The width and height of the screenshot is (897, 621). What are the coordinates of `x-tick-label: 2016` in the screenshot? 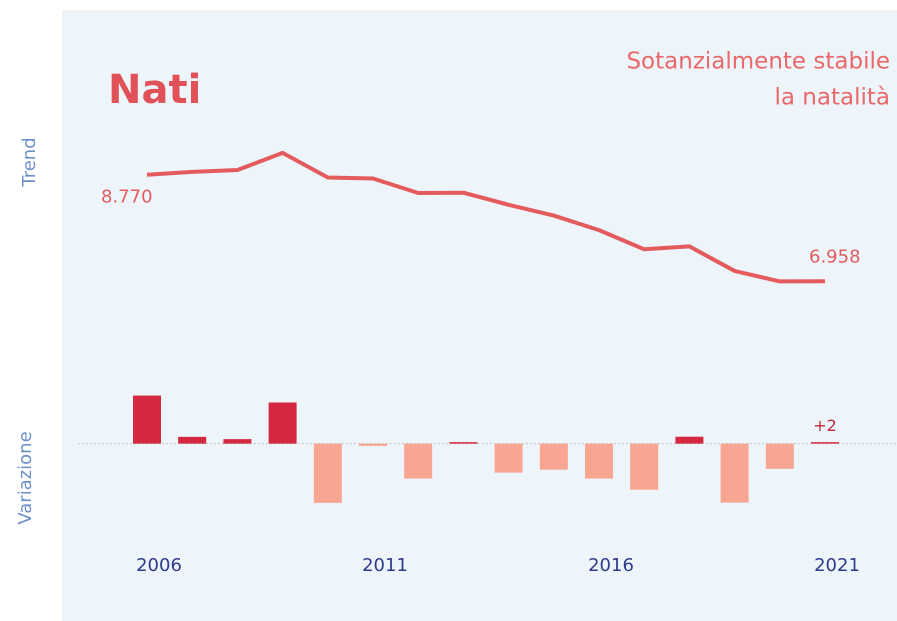 It's located at (611, 565).